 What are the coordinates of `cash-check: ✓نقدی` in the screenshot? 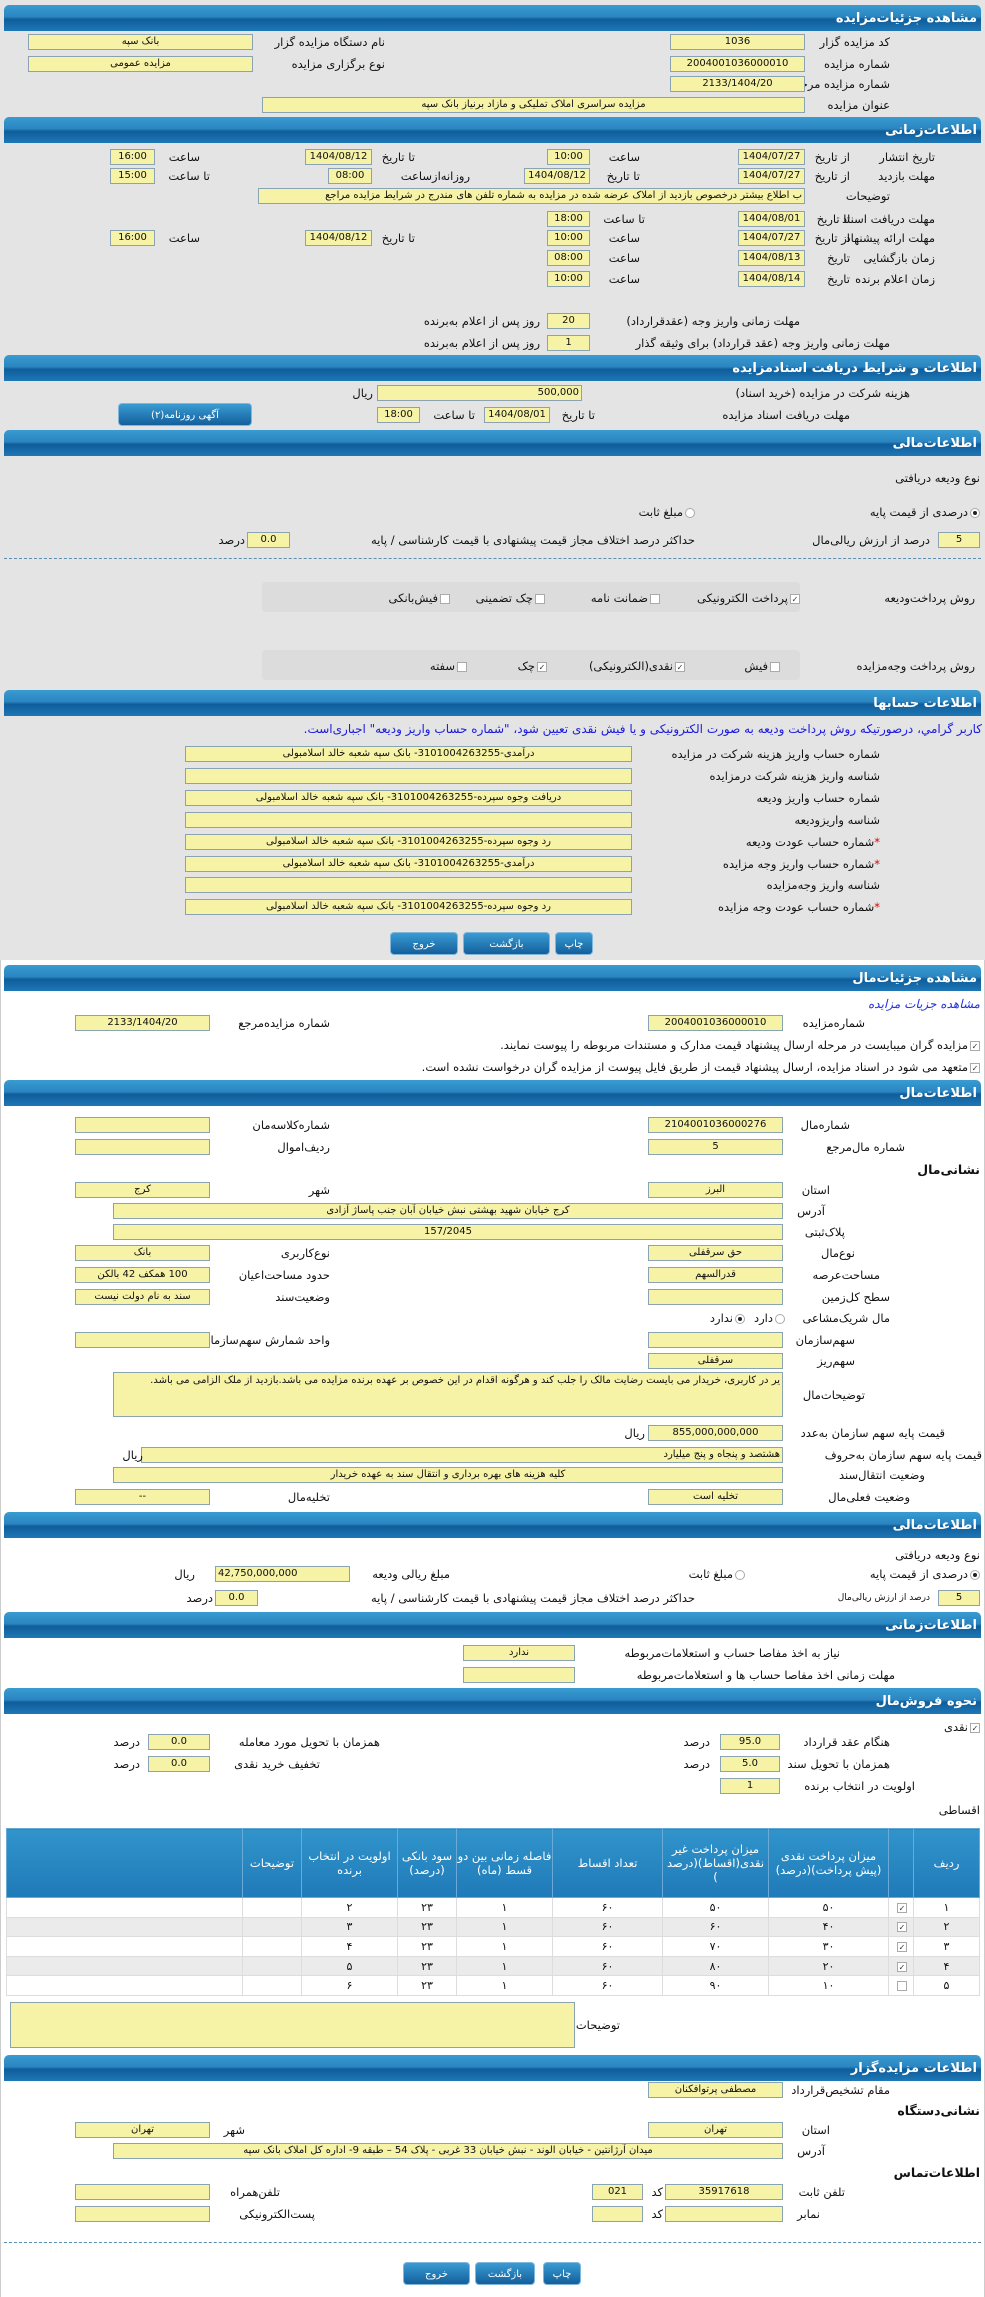 It's located at (962, 1727).